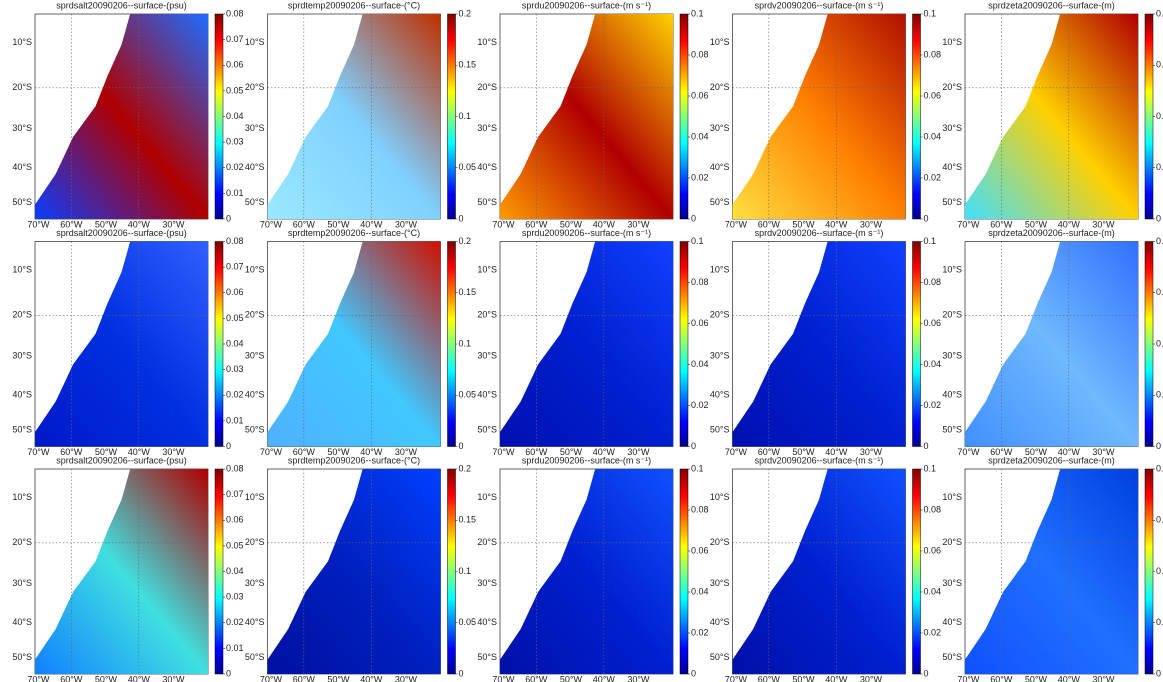 This screenshot has width=1163, height=682. I want to click on colorbar-label: 0.07, so click(235, 494).